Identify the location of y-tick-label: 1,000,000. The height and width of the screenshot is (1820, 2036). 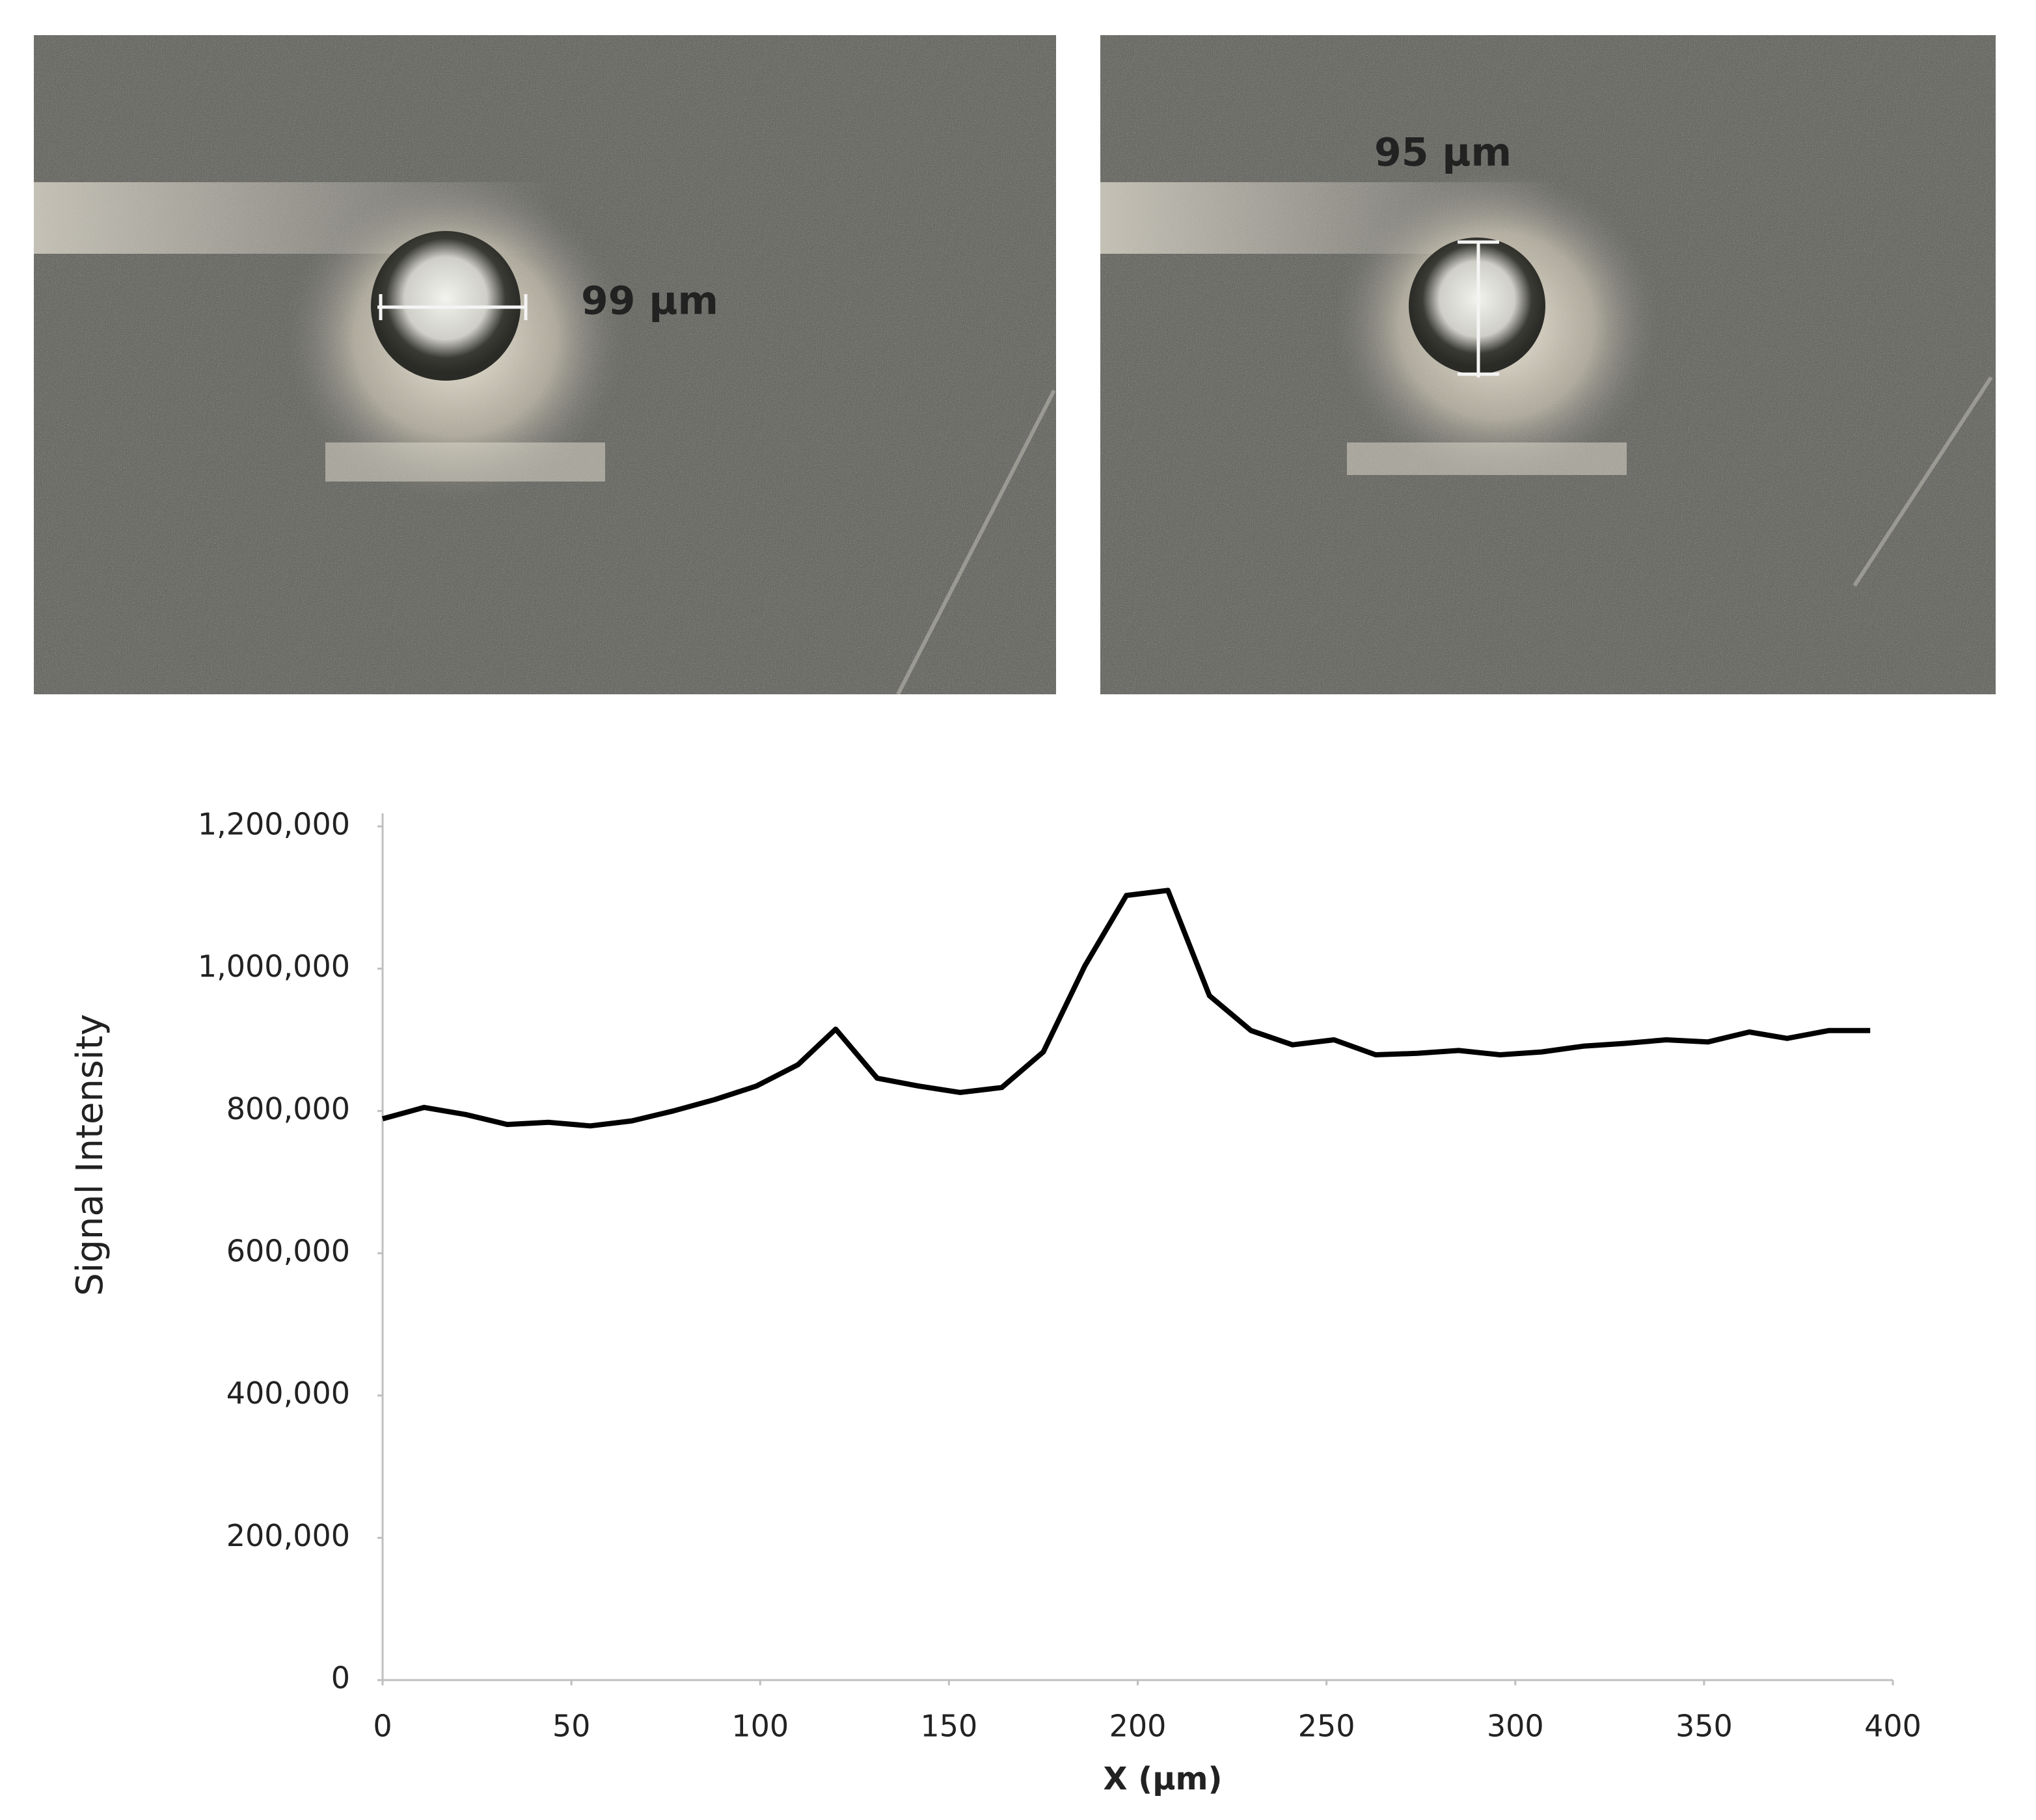
(274, 967).